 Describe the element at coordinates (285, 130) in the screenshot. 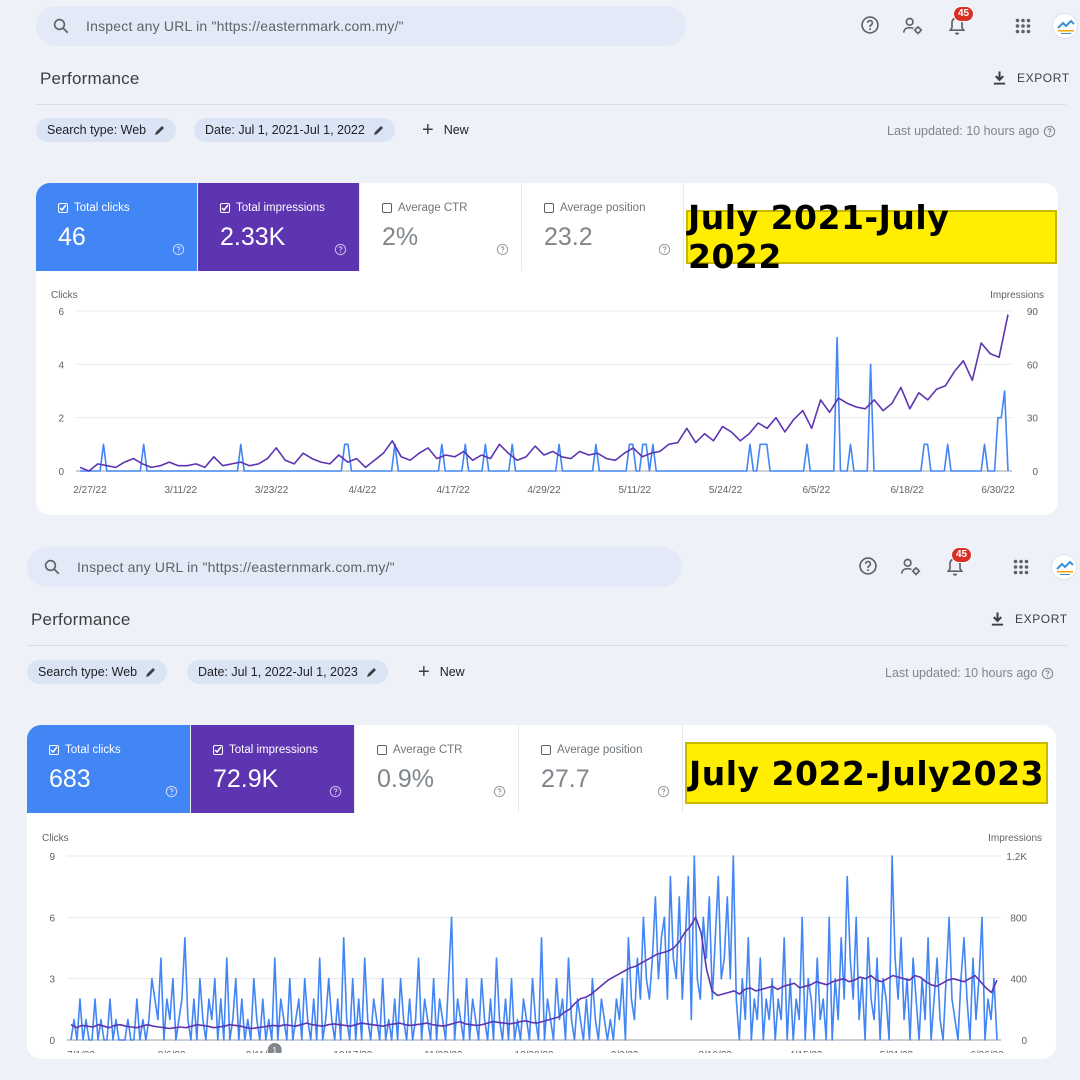

I see `date-chip-label: Date: Jul 1, 2021-Jul 1, 2022` at that location.